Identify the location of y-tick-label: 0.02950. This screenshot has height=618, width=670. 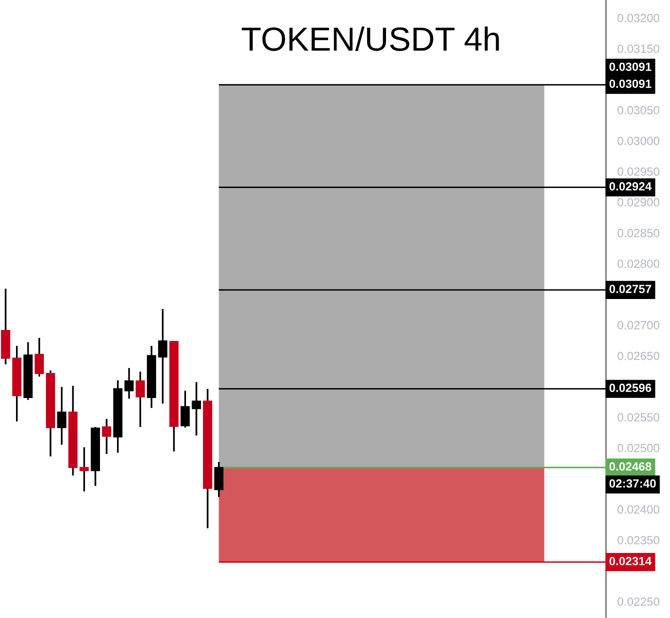
(639, 171).